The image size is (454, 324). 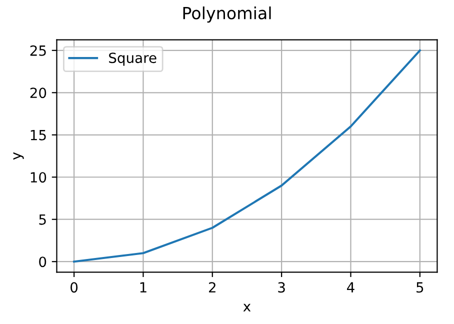 What do you see at coordinates (227, 14) in the screenshot?
I see `chart-title: Polynomial` at bounding box center [227, 14].